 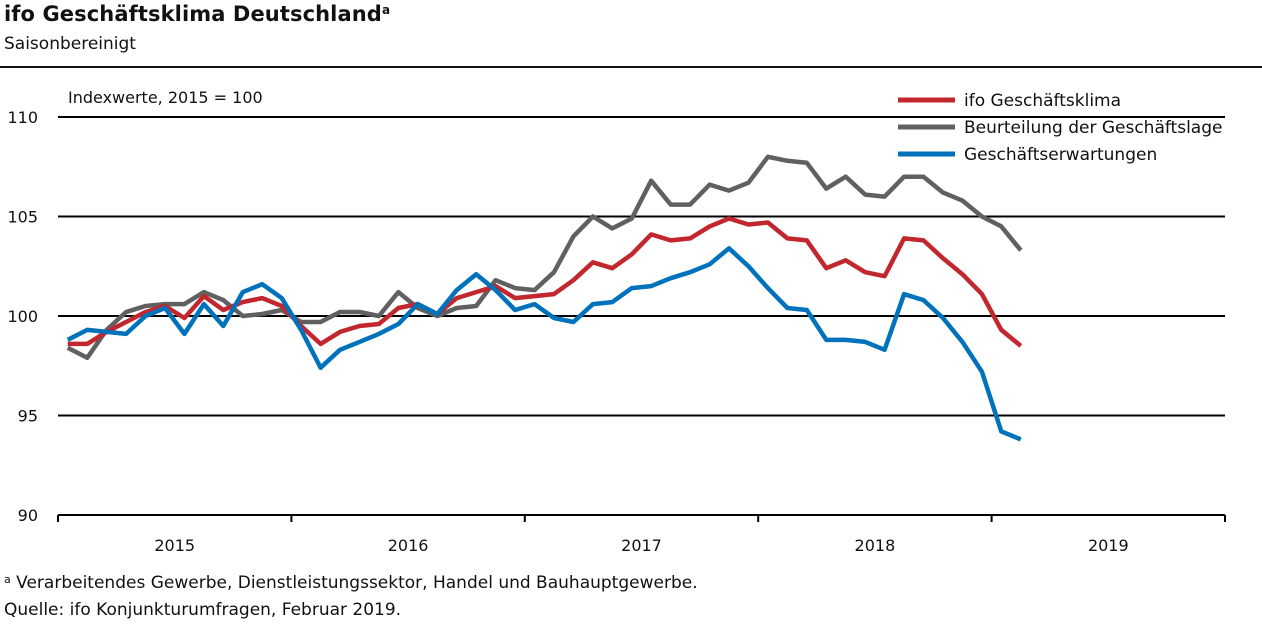 I want to click on footnote-marker: a, so click(x=7, y=579).